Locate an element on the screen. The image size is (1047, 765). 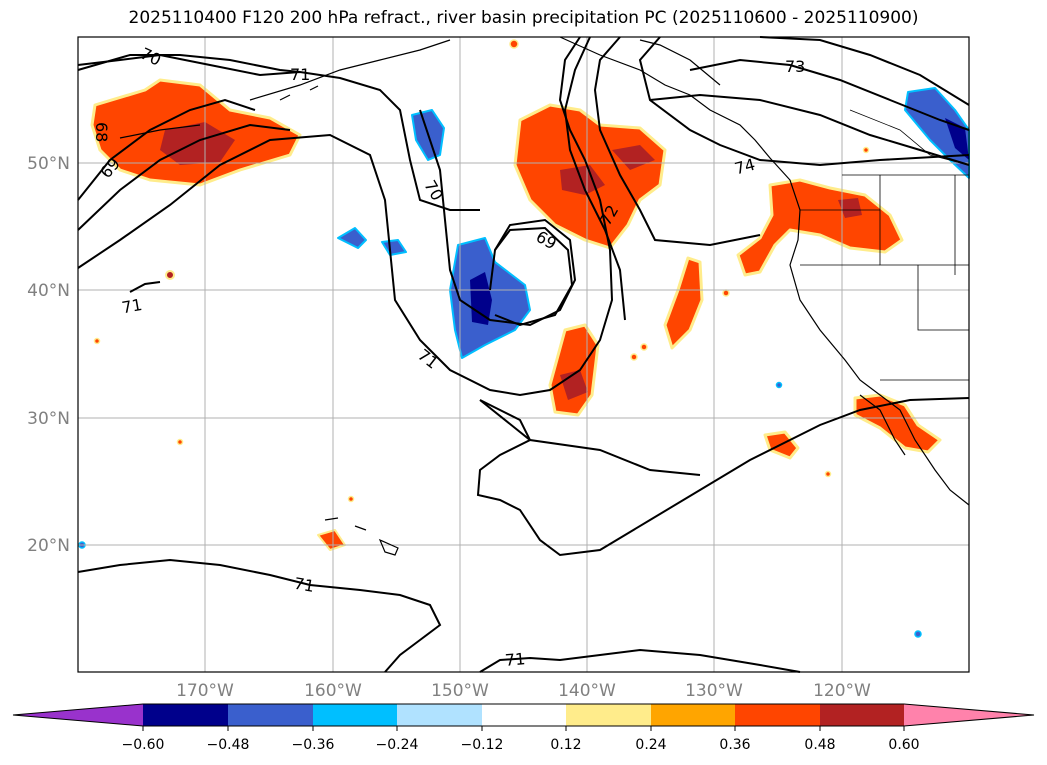
colorbar-tick-label: 0.12 is located at coordinates (565, 745).